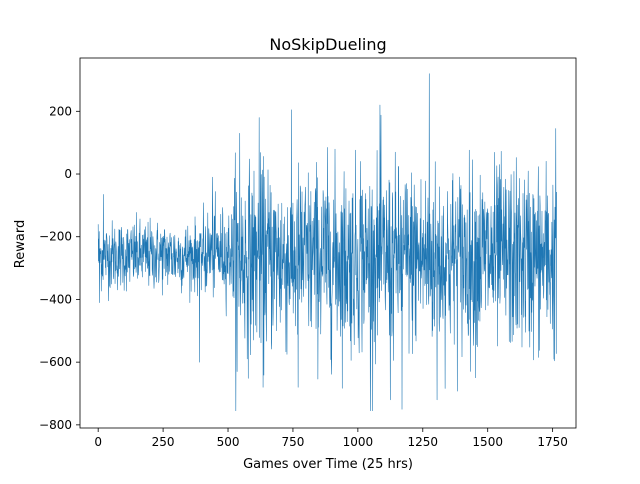  I want to click on chart-title: NoSkipDueling, so click(327, 44).